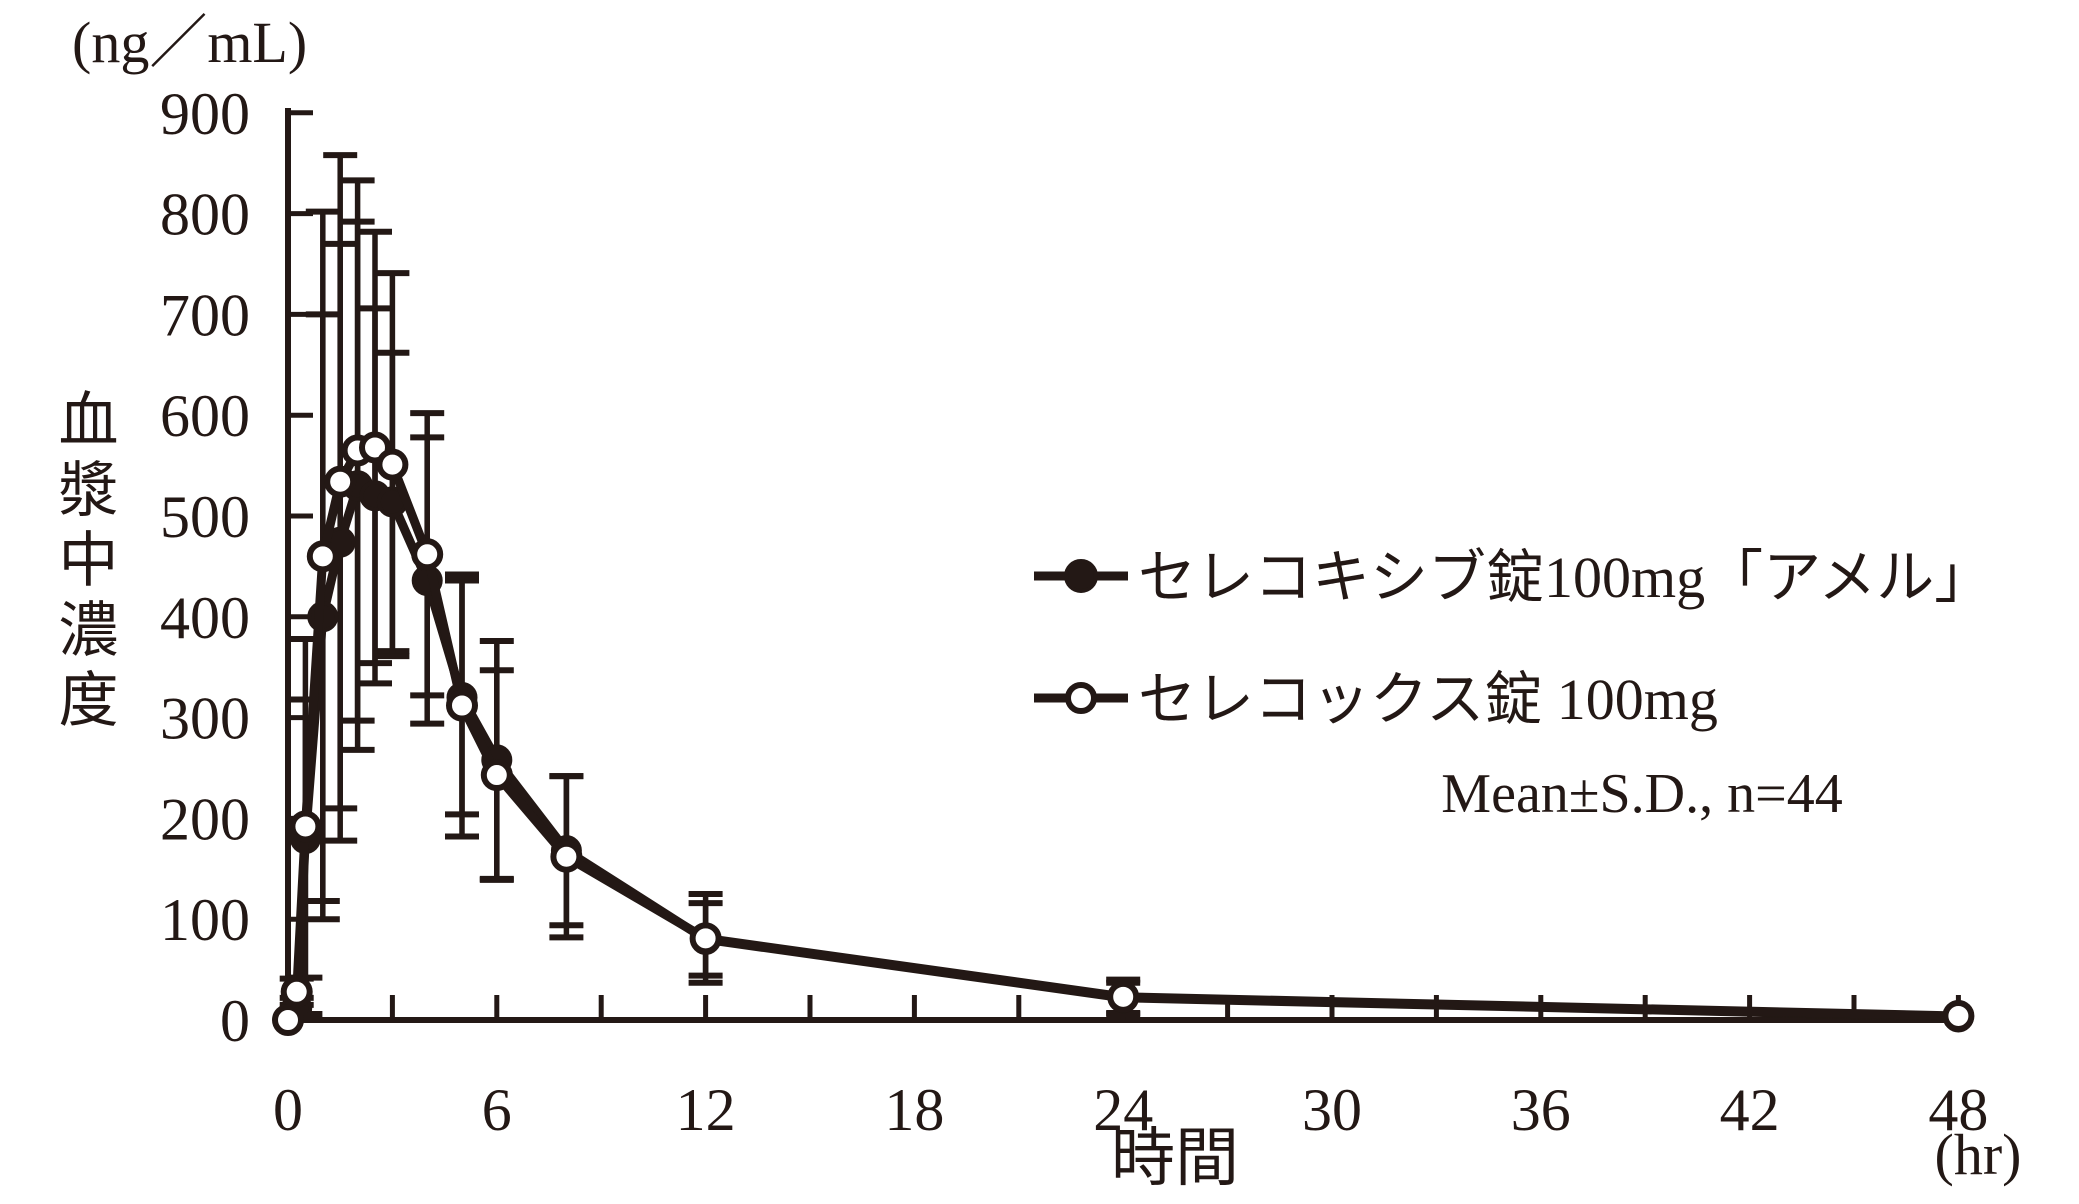  What do you see at coordinates (1123, 1110) in the screenshot?
I see `x-tick-label: 24` at bounding box center [1123, 1110].